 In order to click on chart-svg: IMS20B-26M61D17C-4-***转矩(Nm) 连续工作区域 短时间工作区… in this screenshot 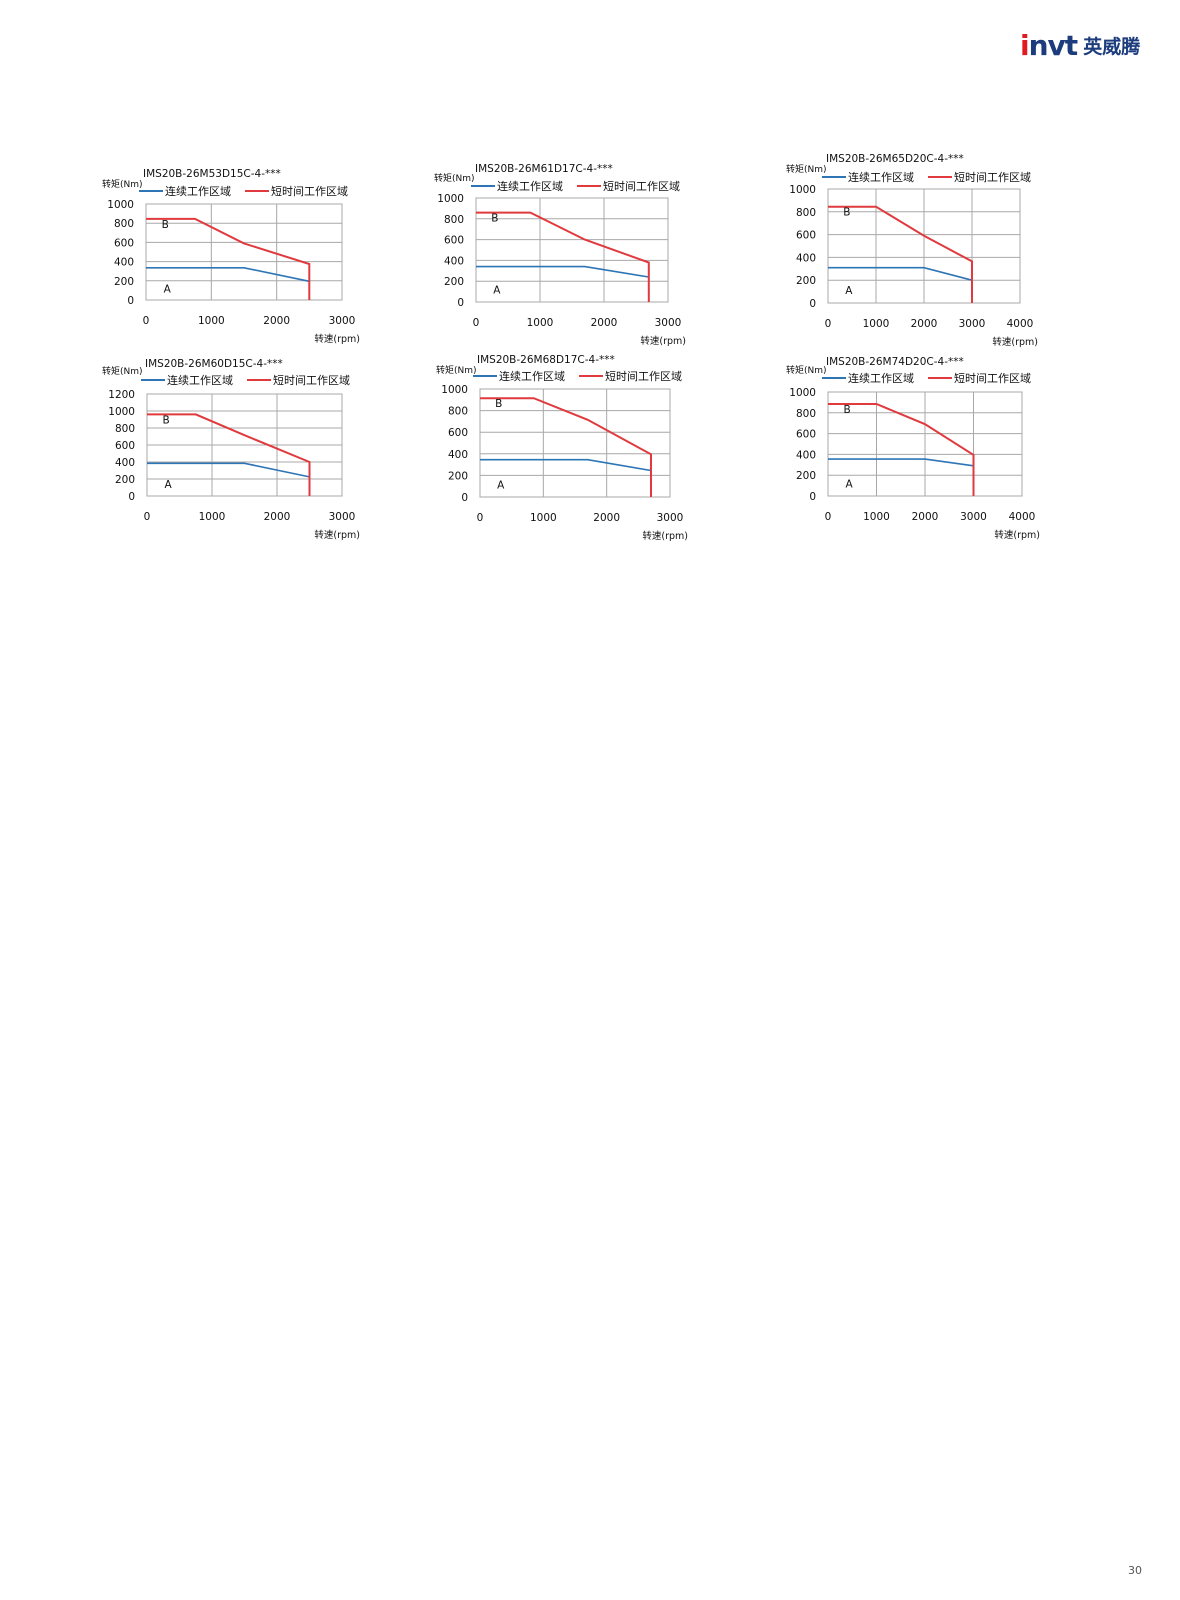, I will do `click(560, 255)`.